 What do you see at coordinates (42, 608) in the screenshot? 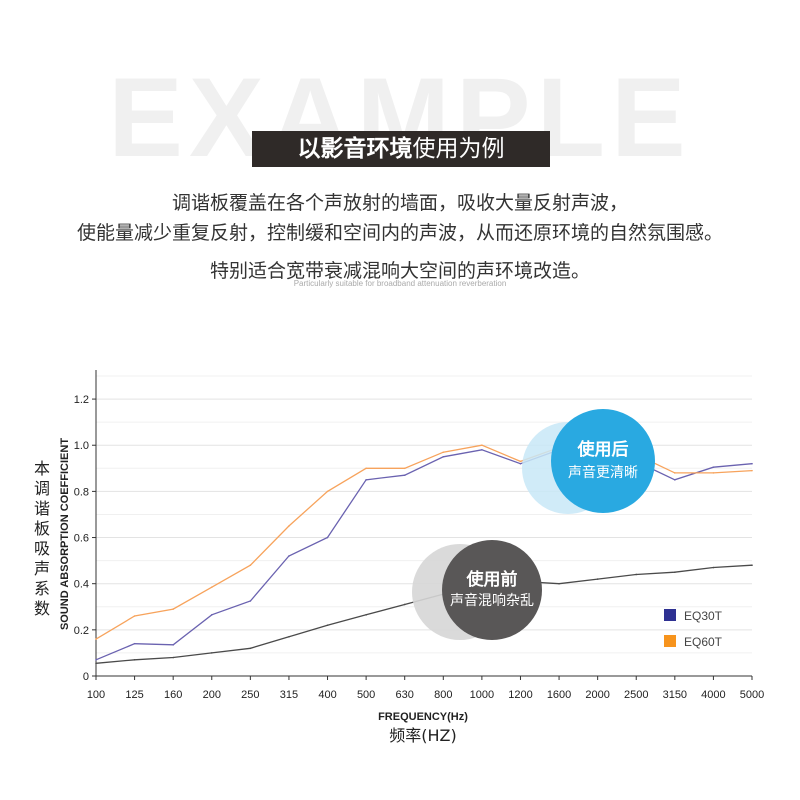
I see `y-axis-title-cn-char: 数` at bounding box center [42, 608].